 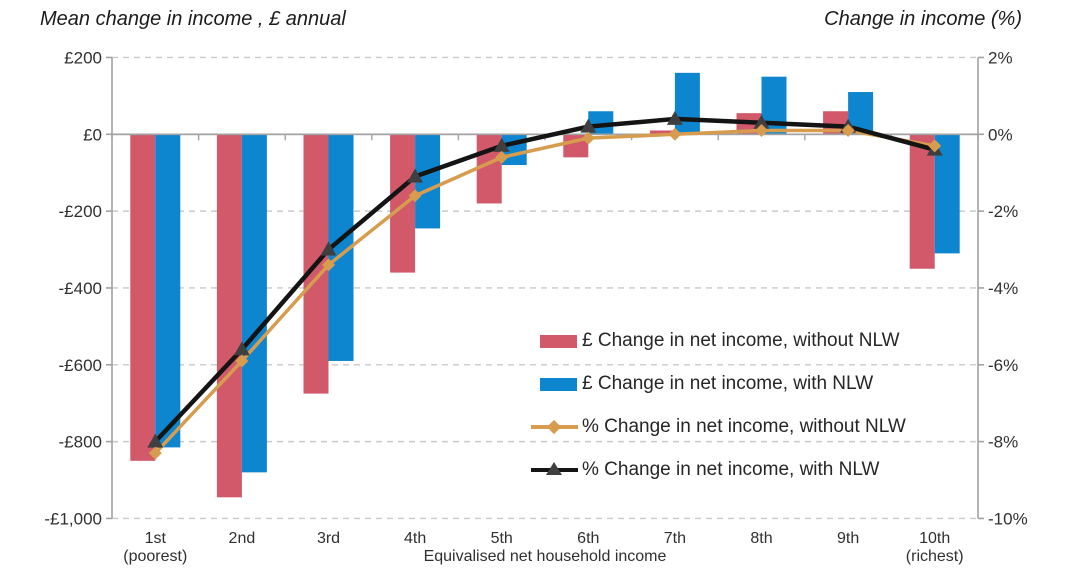 What do you see at coordinates (502, 538) in the screenshot?
I see `x-axis-tick-label: 5th` at bounding box center [502, 538].